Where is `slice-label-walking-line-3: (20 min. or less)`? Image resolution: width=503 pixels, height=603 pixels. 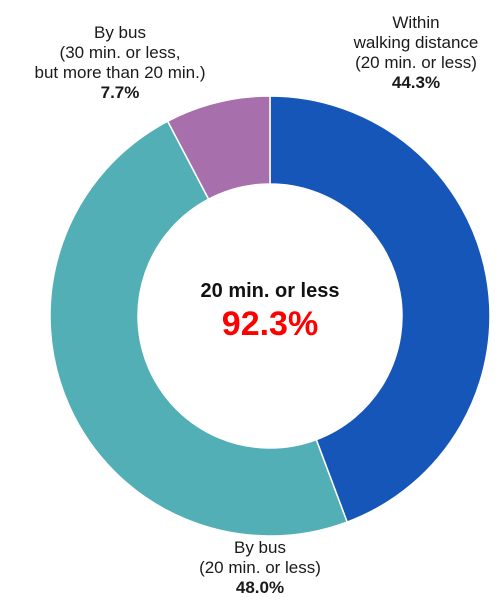 slice-label-walking-line-3: (20 min. or less) is located at coordinates (416, 62).